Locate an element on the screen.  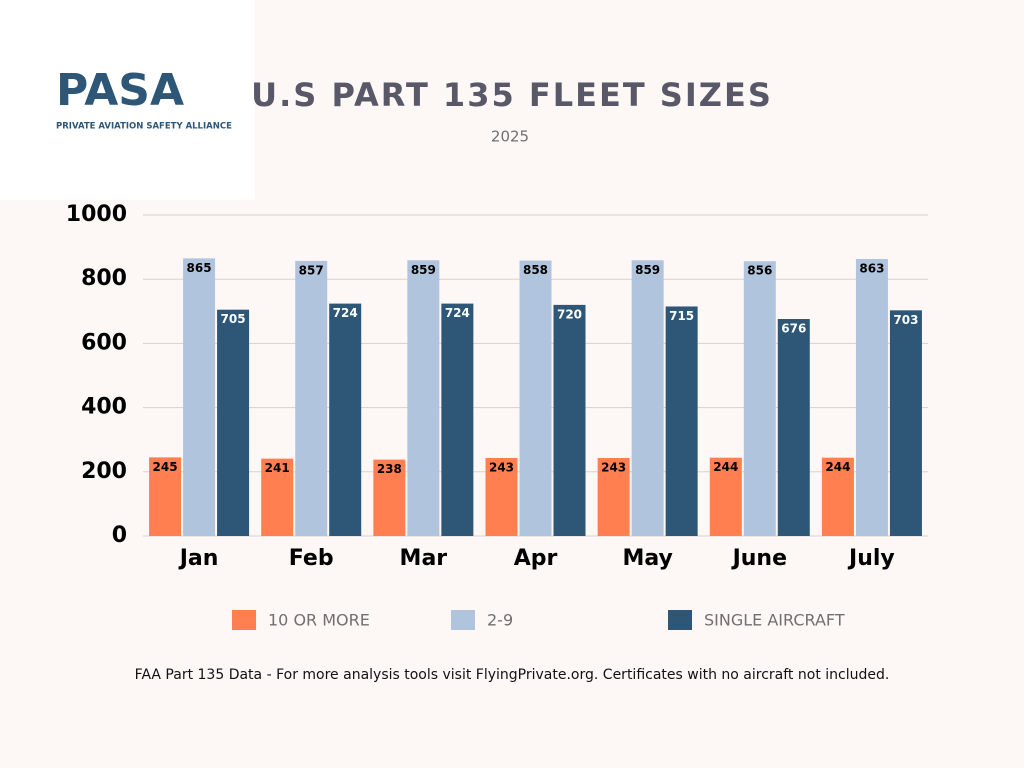
data-label: 241 is located at coordinates (277, 468).